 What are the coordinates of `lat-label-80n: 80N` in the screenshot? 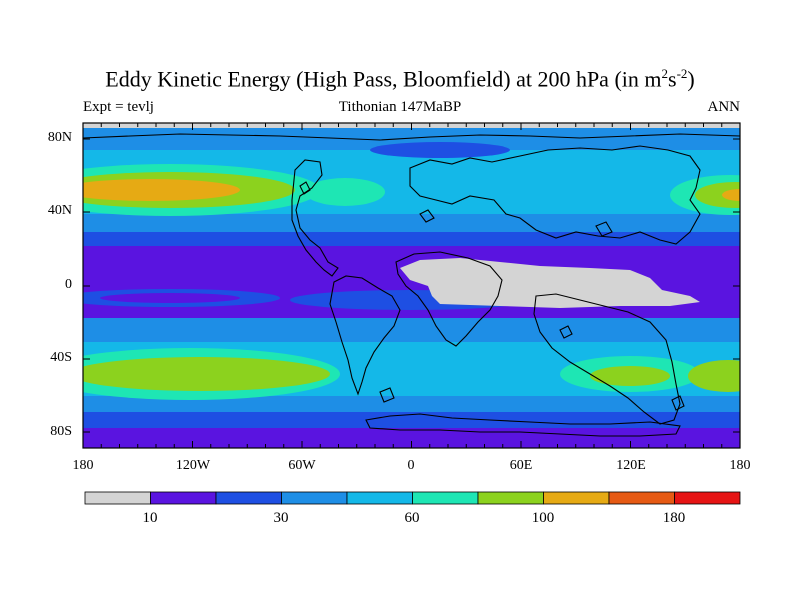 It's located at (59, 137).